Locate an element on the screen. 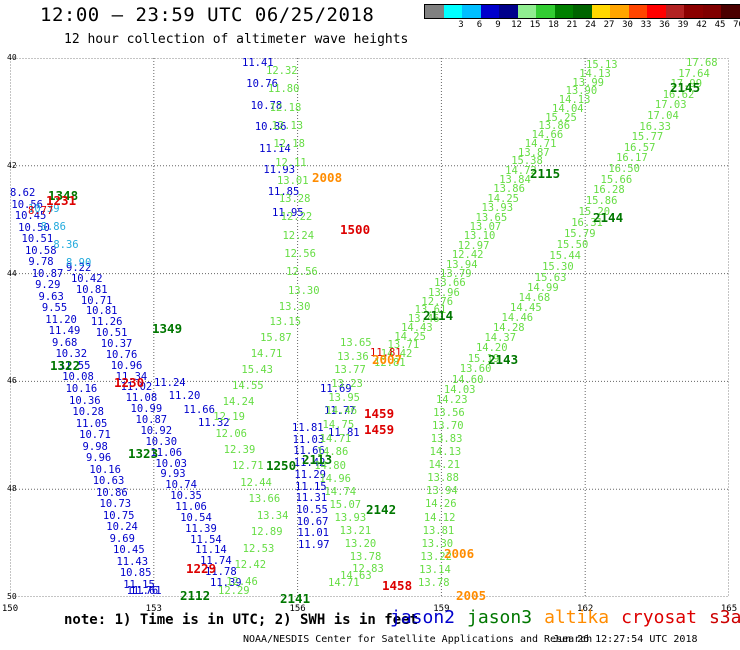 The width and height of the screenshot is (740, 650). wave-height-value: 10.32 is located at coordinates (71, 354).